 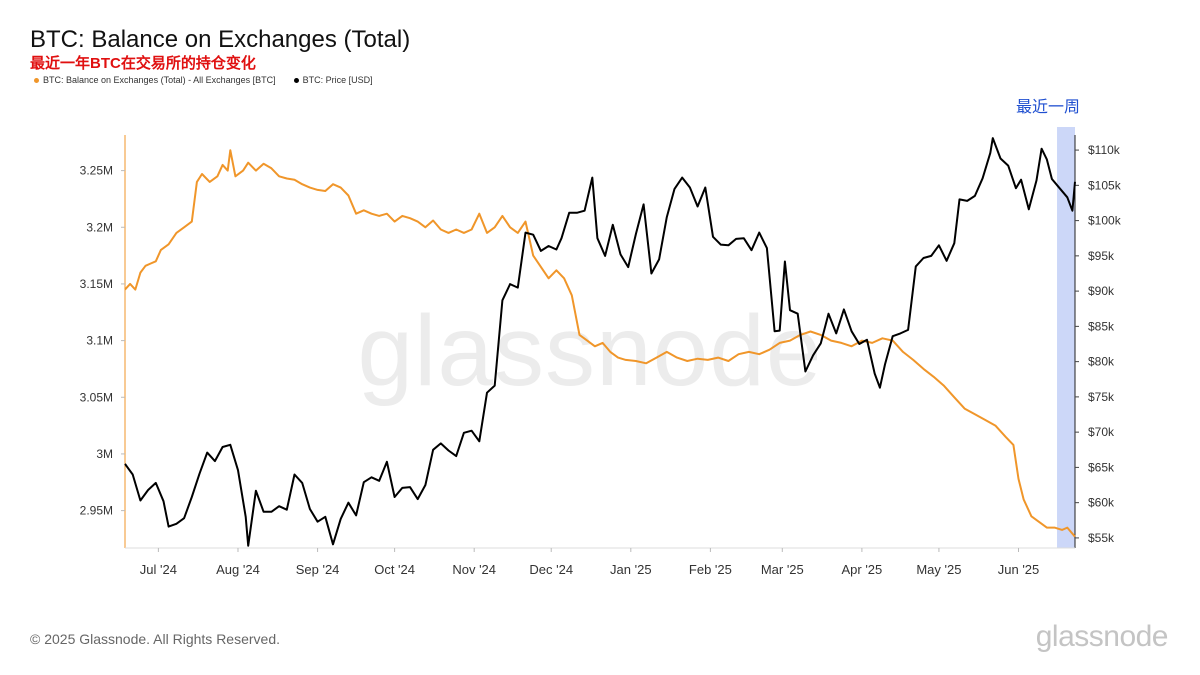 What do you see at coordinates (96, 284) in the screenshot?
I see `left-tick-label: 3.15M` at bounding box center [96, 284].